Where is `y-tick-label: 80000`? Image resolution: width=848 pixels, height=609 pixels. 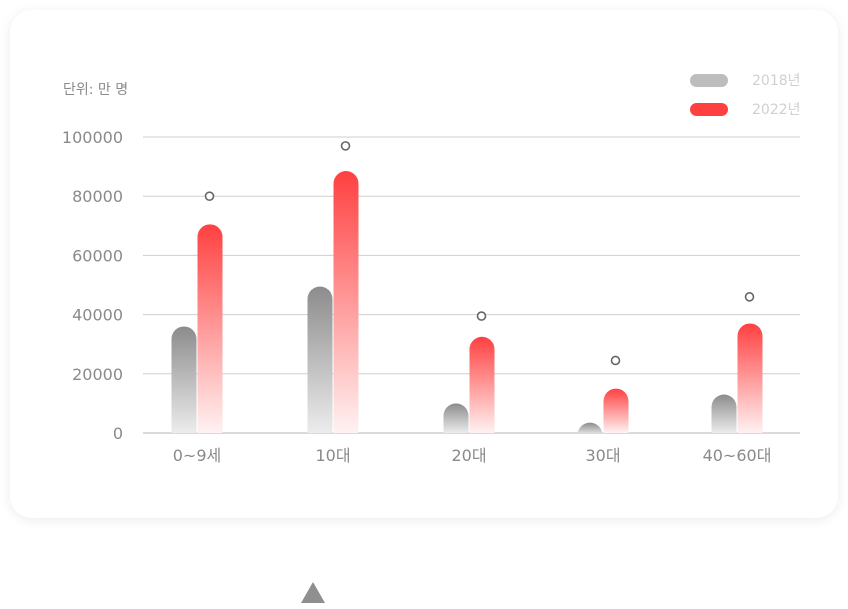
y-tick-label: 80000 is located at coordinates (97, 196).